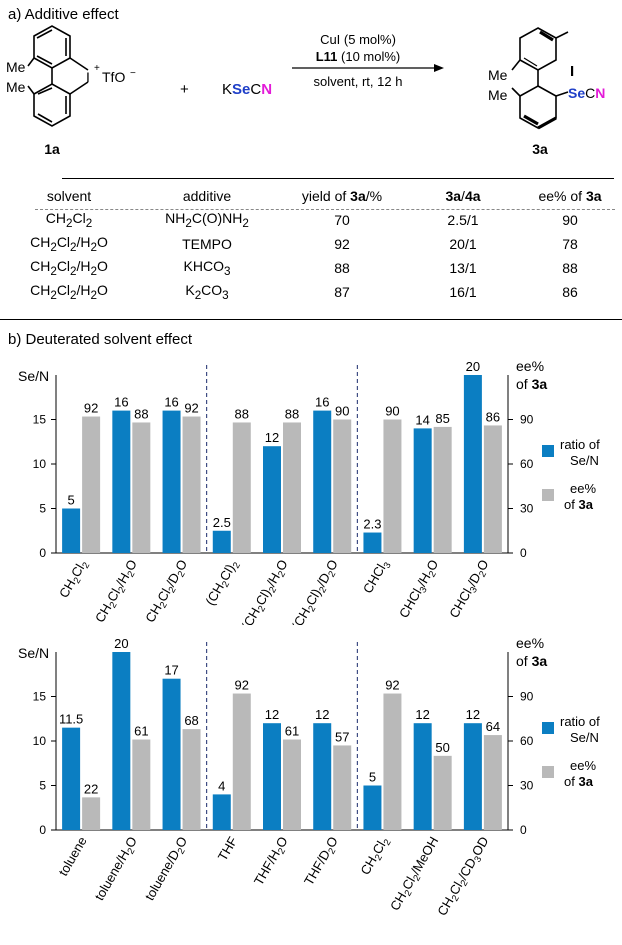 The width and height of the screenshot is (622, 945). I want to click on table-cell-additive: K2CO3, so click(207, 292).